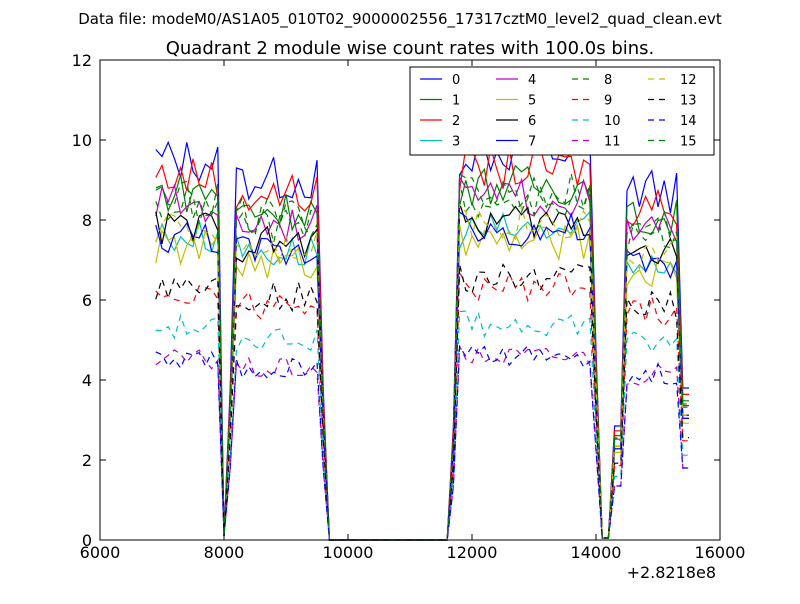 The image size is (800, 604). Describe the element at coordinates (608, 101) in the screenshot. I see `legend-label-9: 9` at that location.